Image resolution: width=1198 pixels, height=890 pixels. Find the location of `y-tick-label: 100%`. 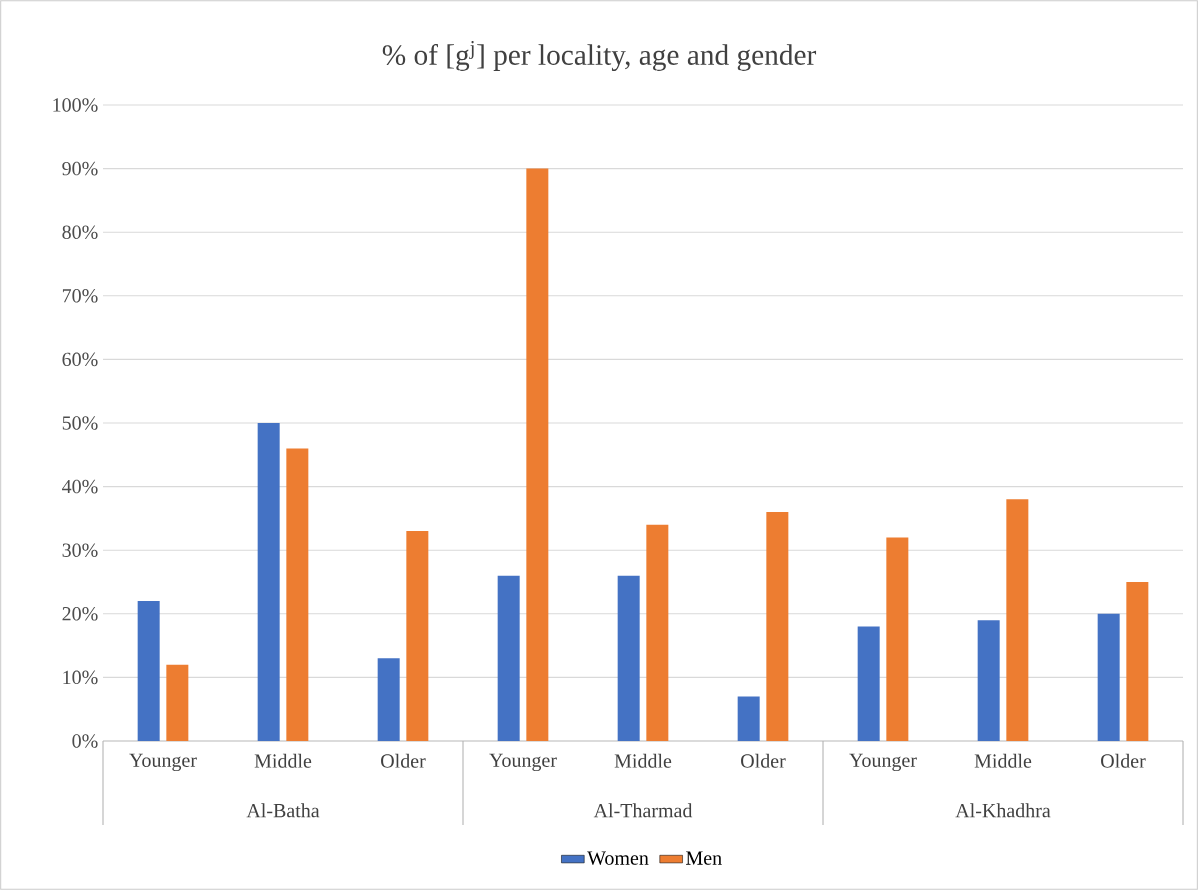

y-tick-label: 100% is located at coordinates (75, 105).